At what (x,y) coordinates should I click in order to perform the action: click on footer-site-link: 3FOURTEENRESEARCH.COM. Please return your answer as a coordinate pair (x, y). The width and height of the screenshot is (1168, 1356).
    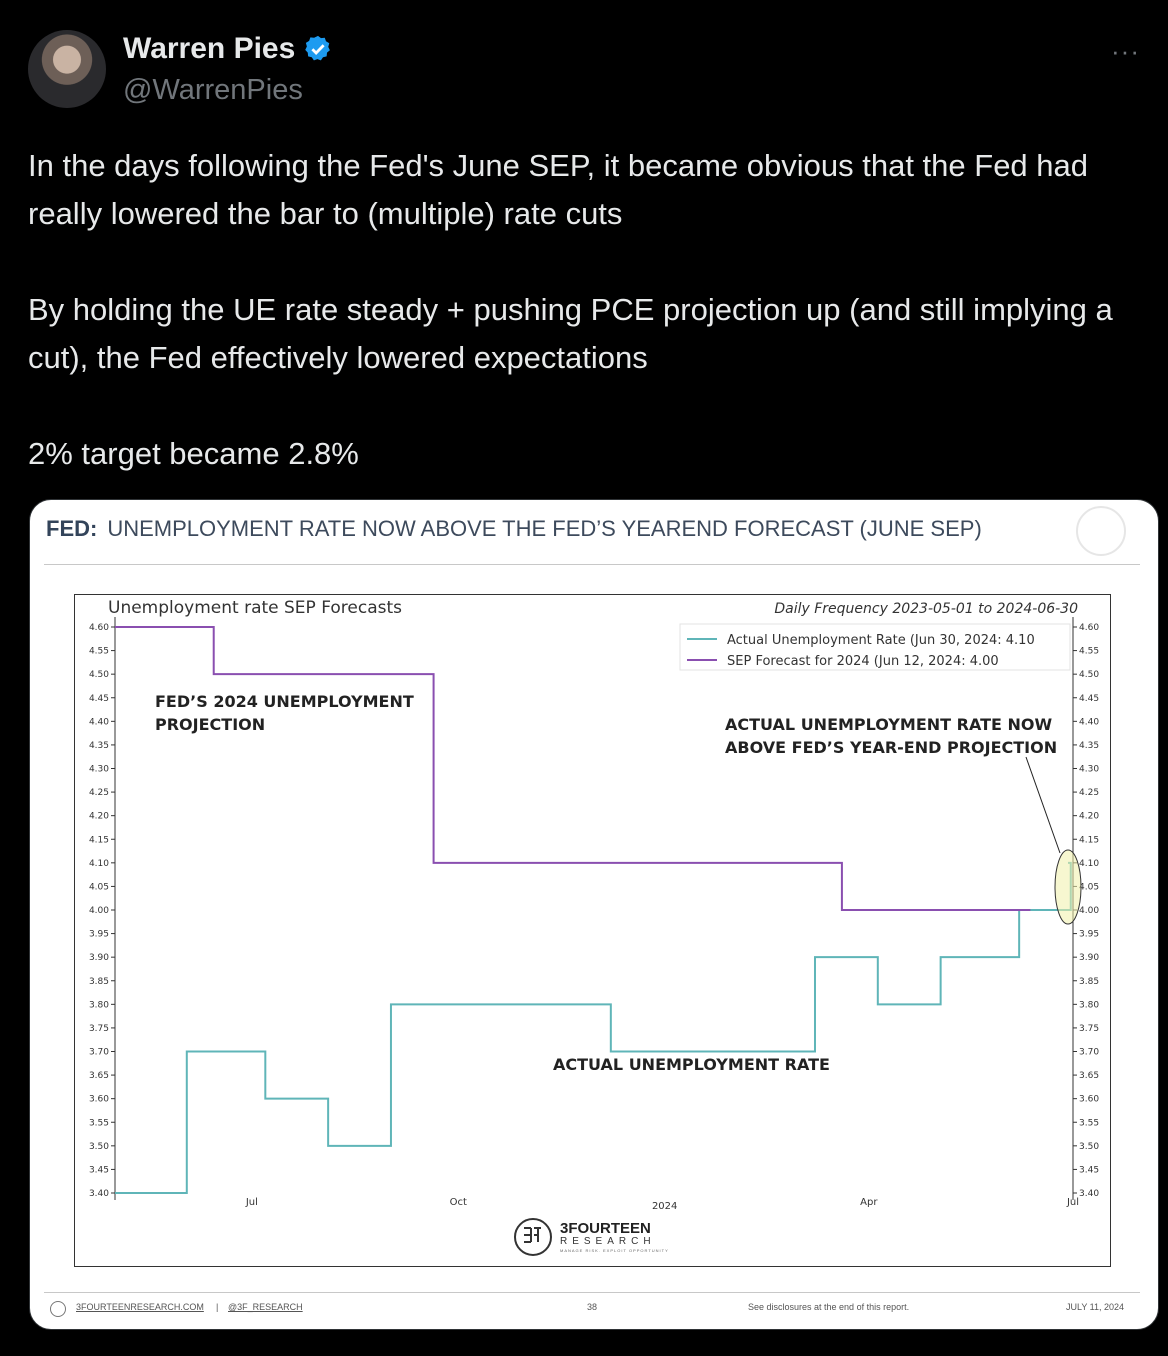
    Looking at the image, I should click on (140, 1307).